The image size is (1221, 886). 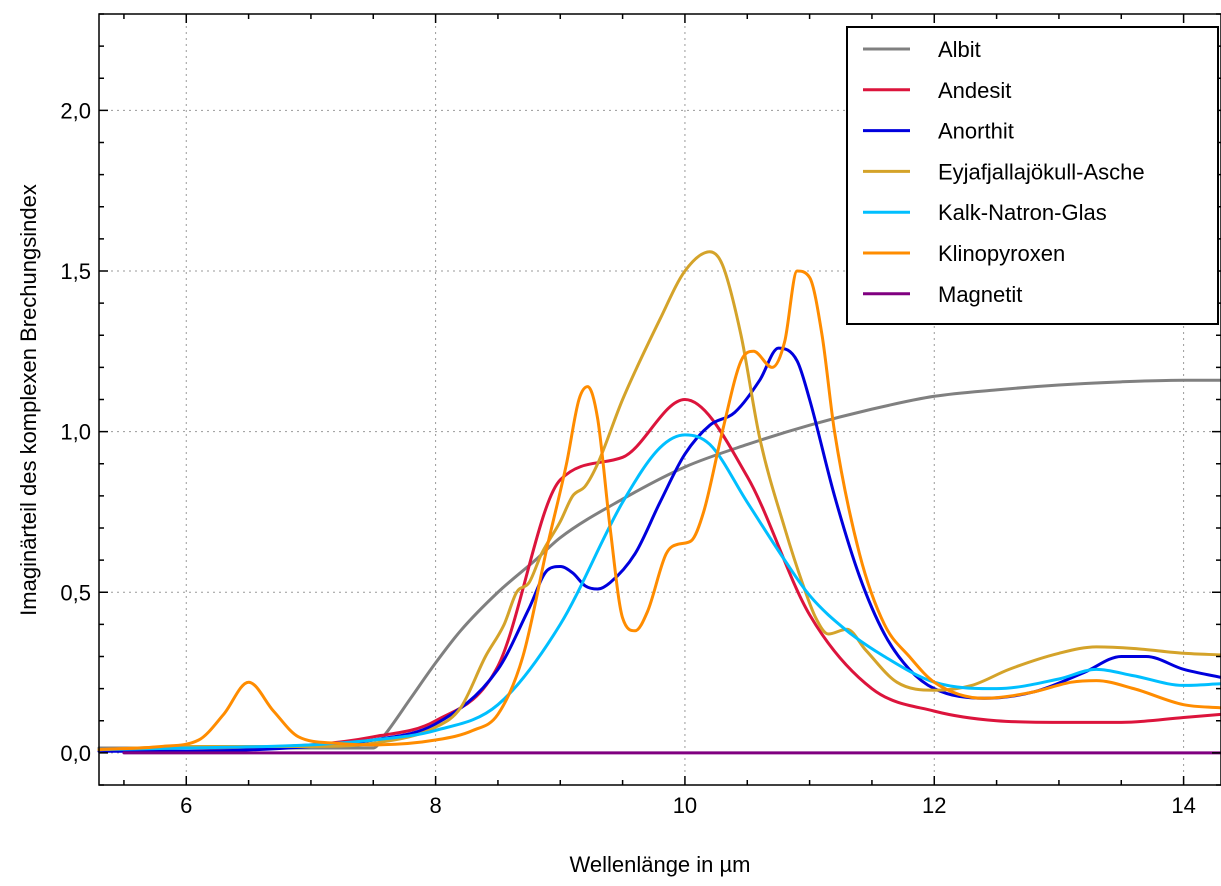 I want to click on y-tick-label: 0,5, so click(x=75, y=592).